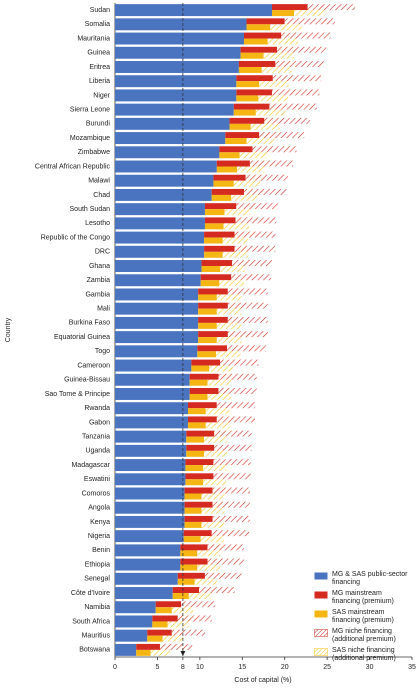 The image size is (420, 690). What do you see at coordinates (93, 38) in the screenshot?
I see `y-tick-label: Mauritania` at bounding box center [93, 38].